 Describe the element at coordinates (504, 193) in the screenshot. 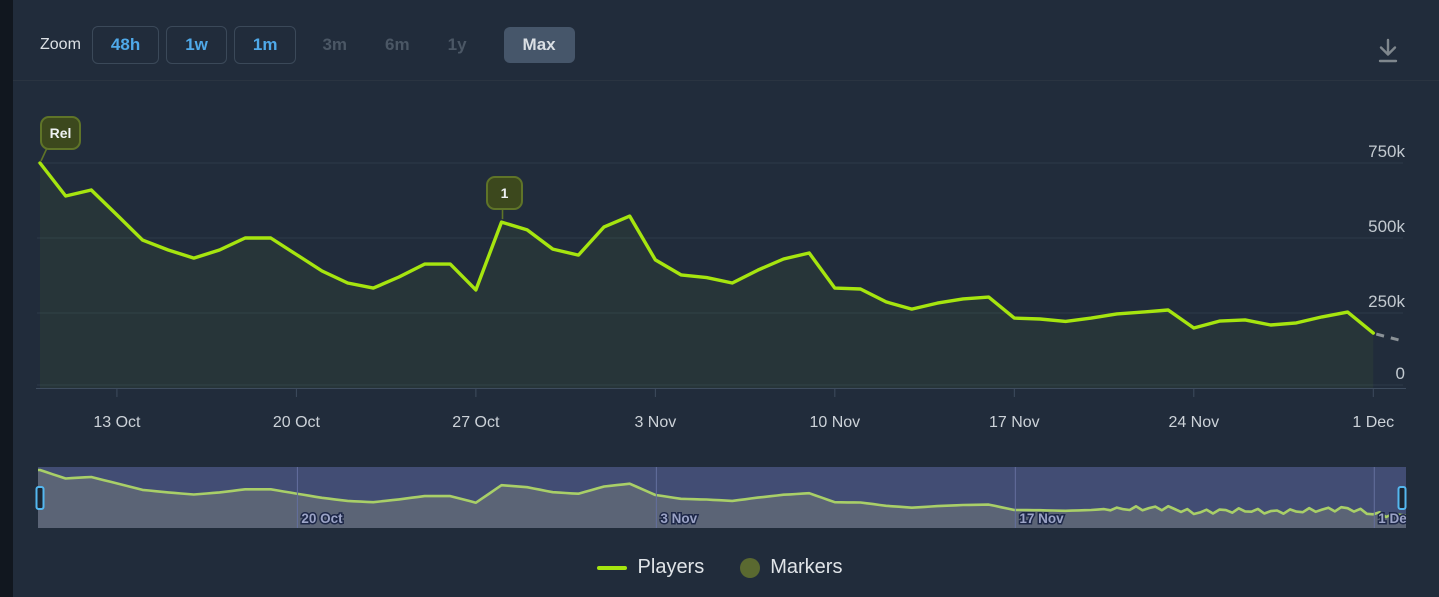

I see `update-marker-pill: 1` at that location.